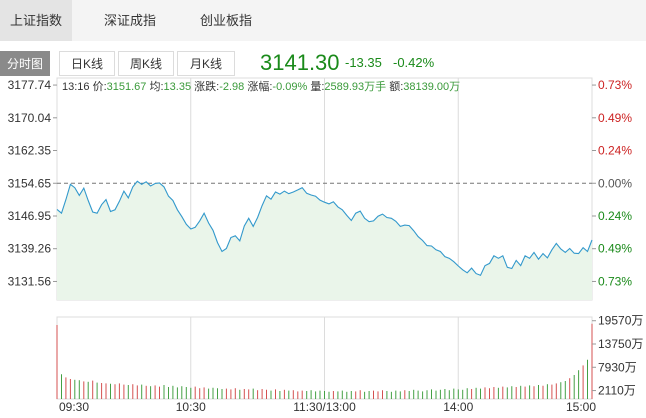 The width and height of the screenshot is (646, 418). What do you see at coordinates (177, 87) in the screenshot?
I see `info-avg: 13.35` at bounding box center [177, 87].